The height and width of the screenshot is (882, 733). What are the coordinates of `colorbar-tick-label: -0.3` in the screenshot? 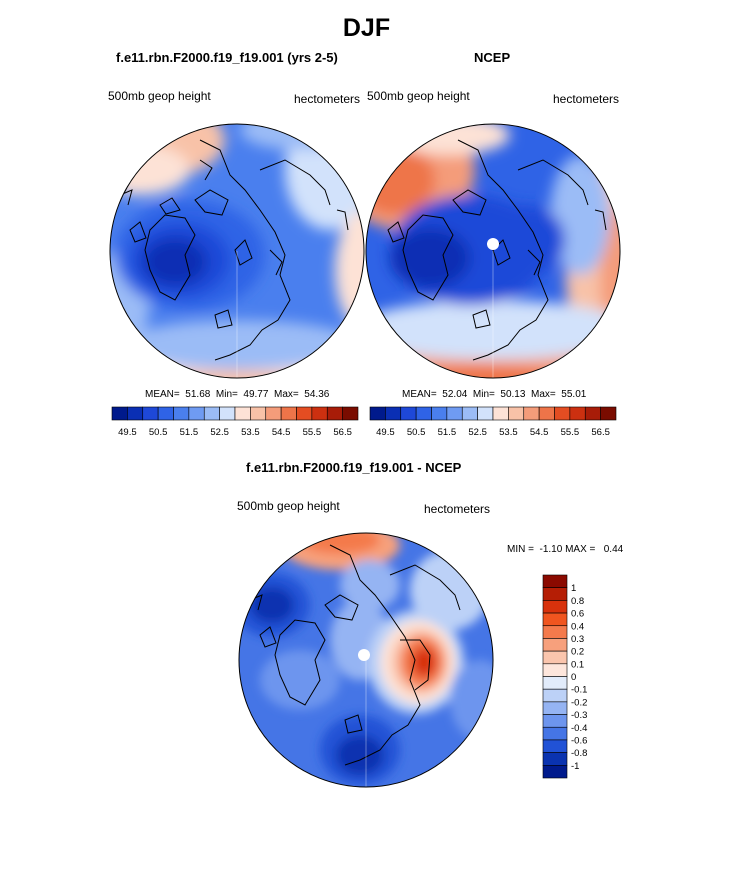 It's located at (579, 715).